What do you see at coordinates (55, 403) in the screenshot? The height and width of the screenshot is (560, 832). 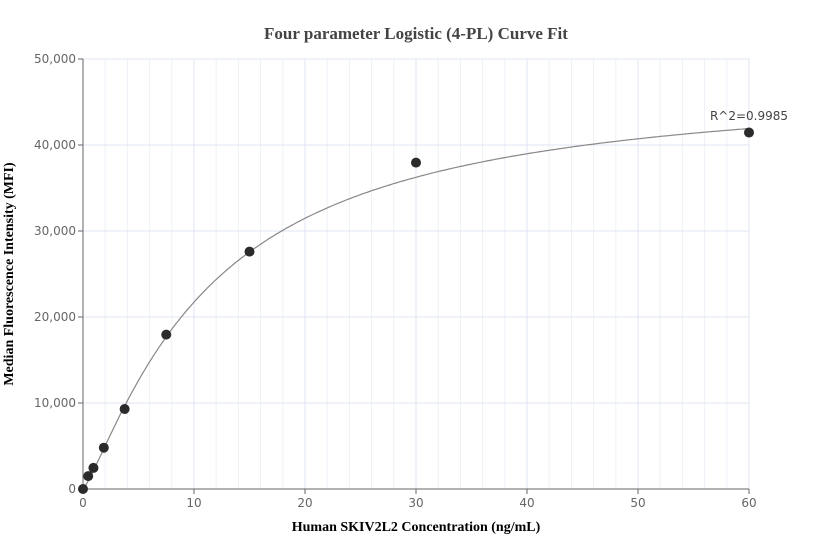 I see `y-tick-label: 10,000` at bounding box center [55, 403].